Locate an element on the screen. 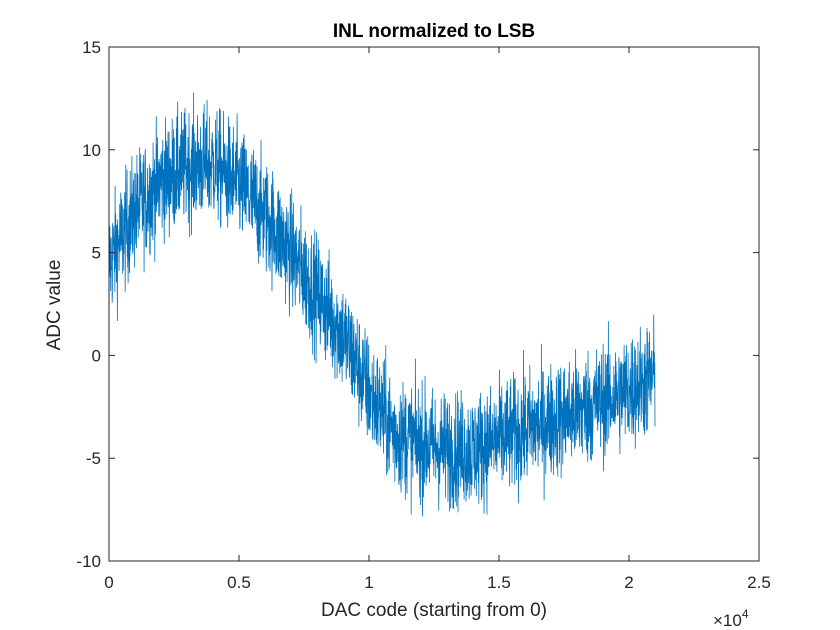 Image resolution: width=840 pixels, height=630 pixels. x-tick-label: 1 is located at coordinates (368, 582).